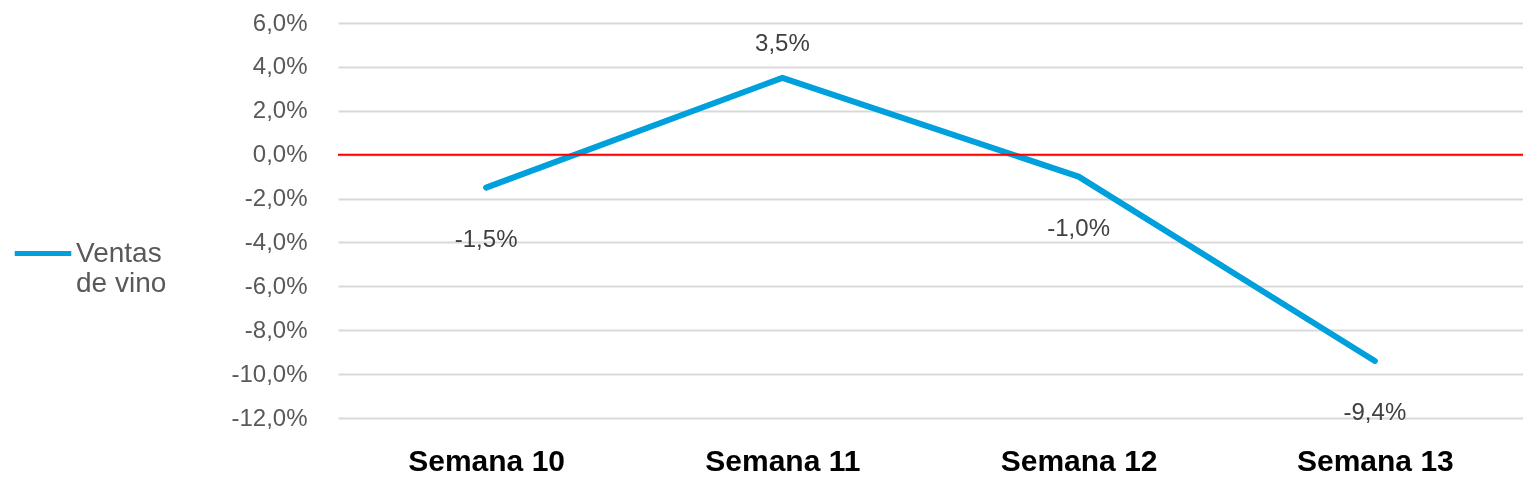  Describe the element at coordinates (487, 460) in the screenshot. I see `x-tick-label: Semana 10` at that location.